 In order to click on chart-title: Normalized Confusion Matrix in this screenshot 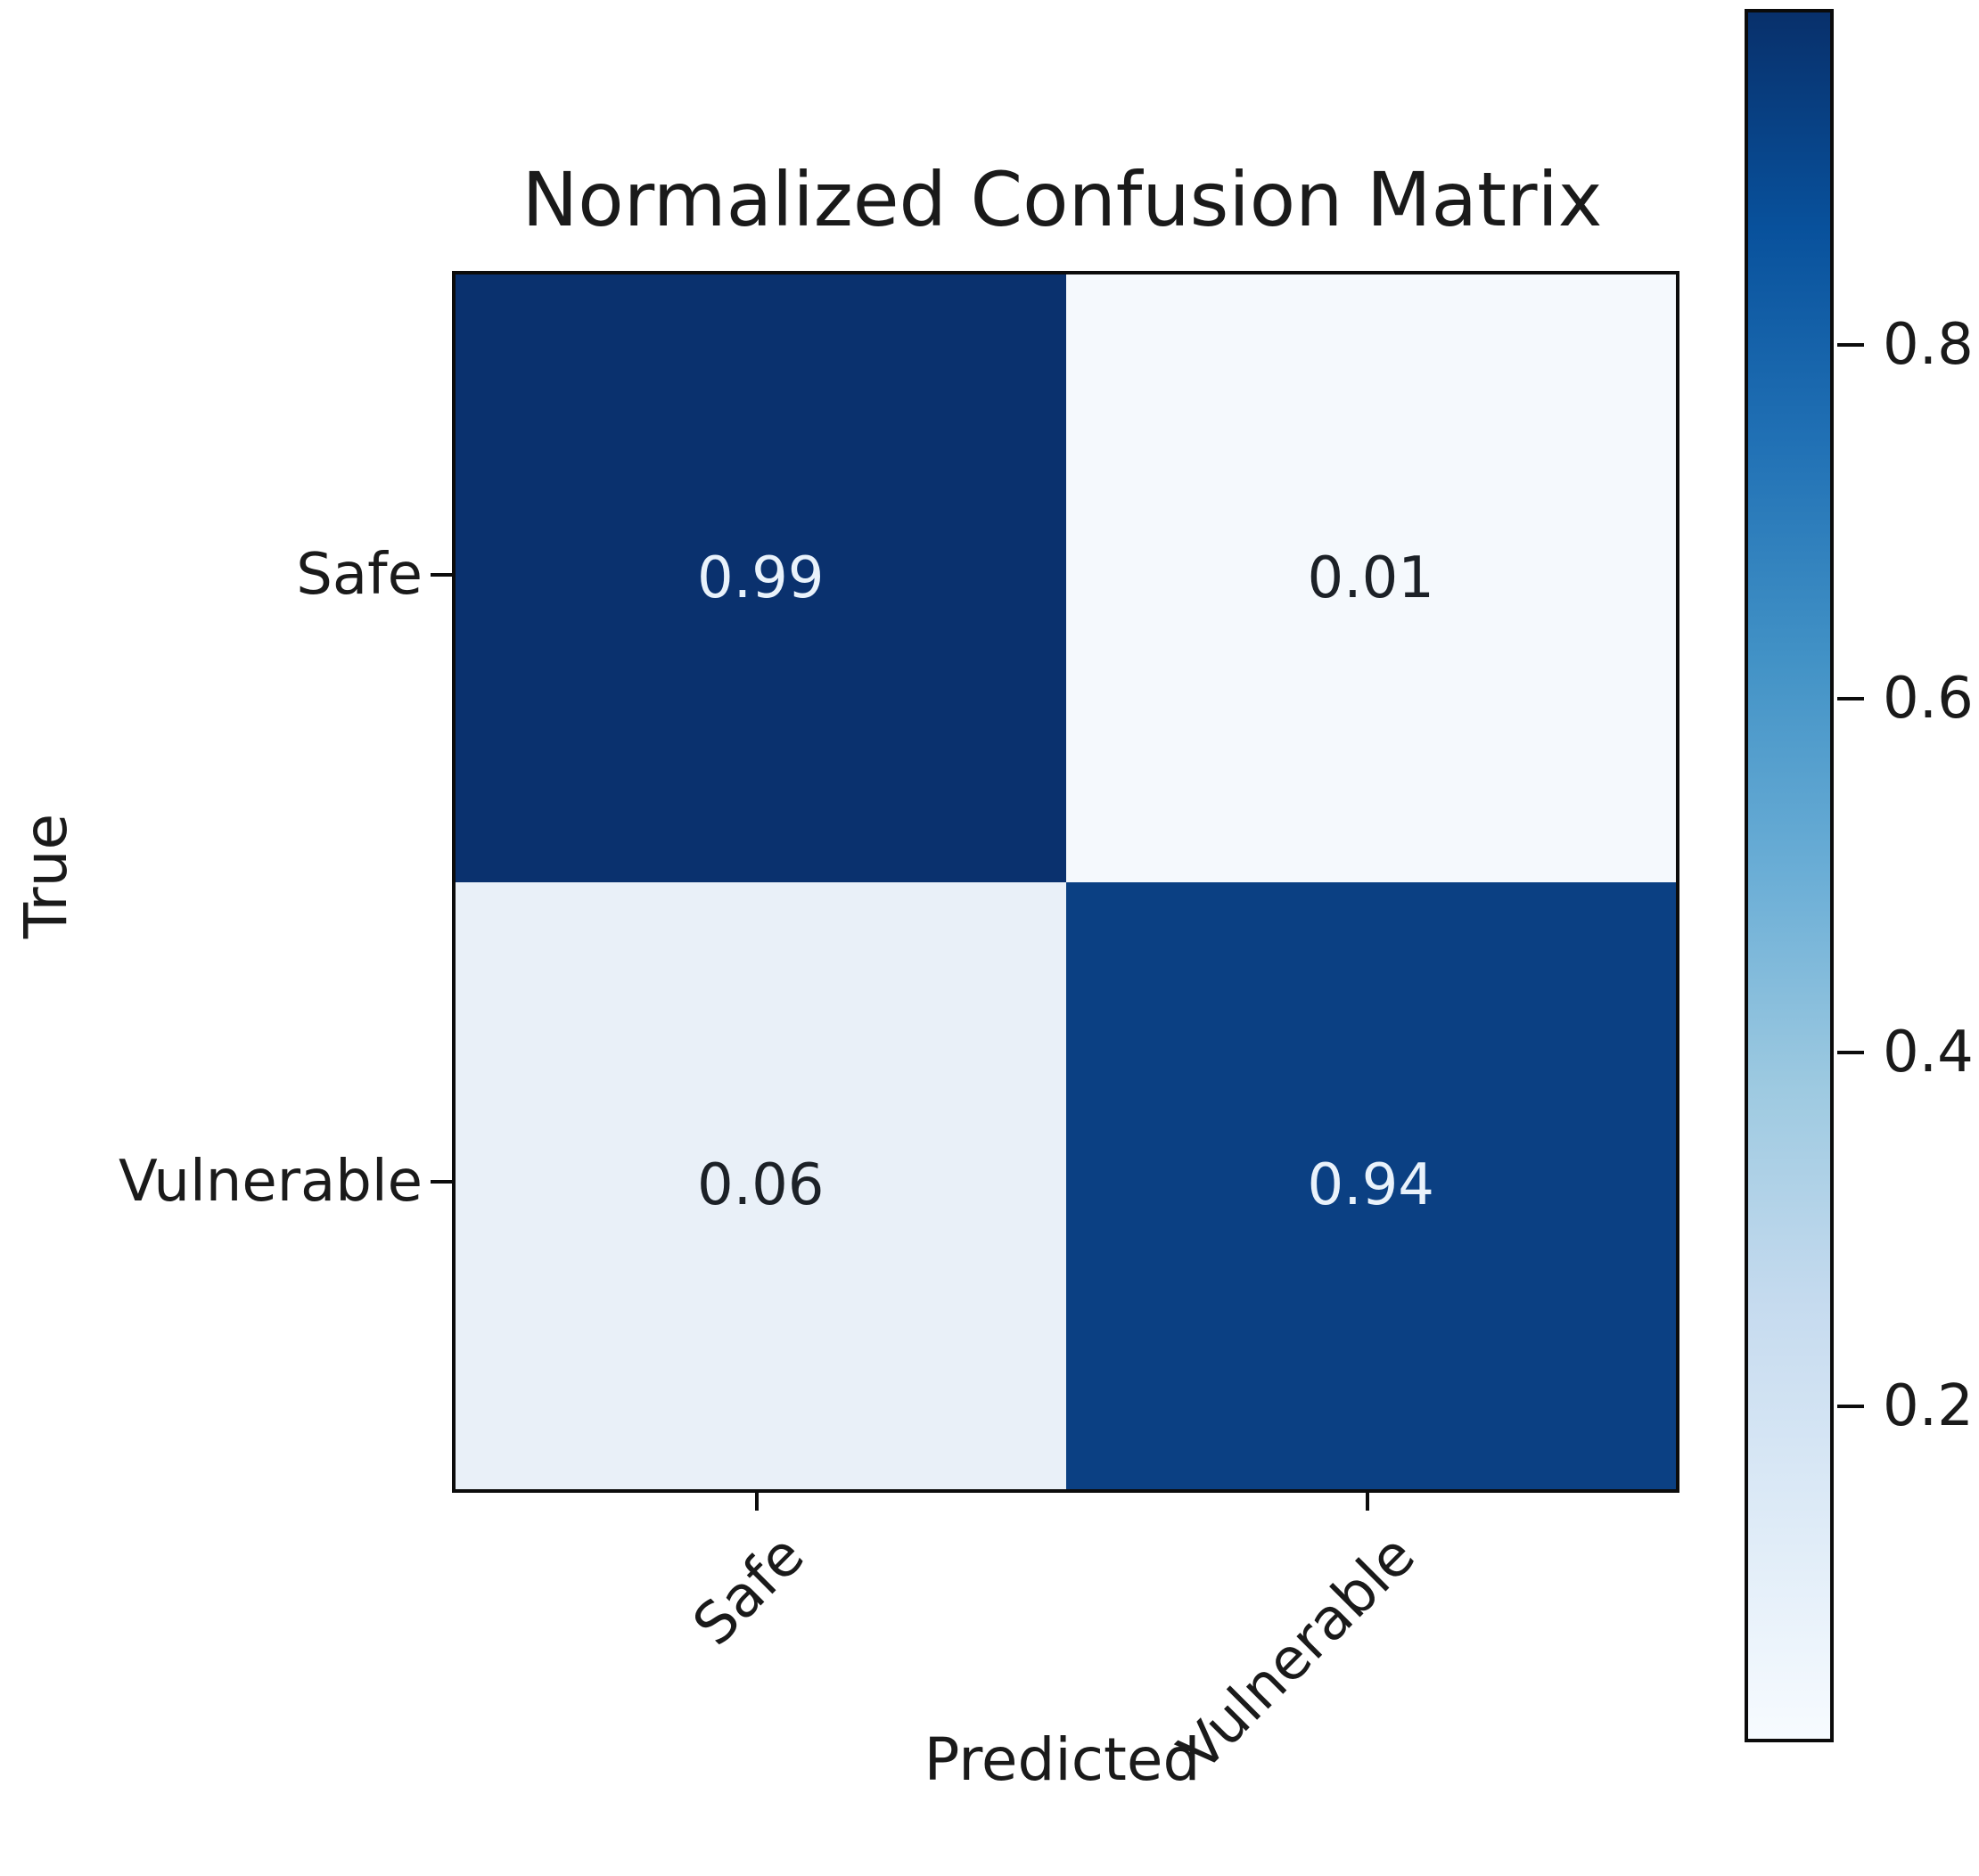, I will do `click(1062, 200)`.